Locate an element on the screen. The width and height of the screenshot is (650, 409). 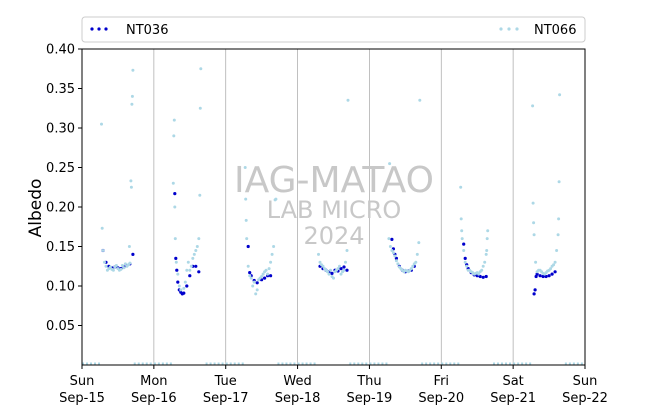
legend-marker-nt036 is located at coordinates (99, 29).